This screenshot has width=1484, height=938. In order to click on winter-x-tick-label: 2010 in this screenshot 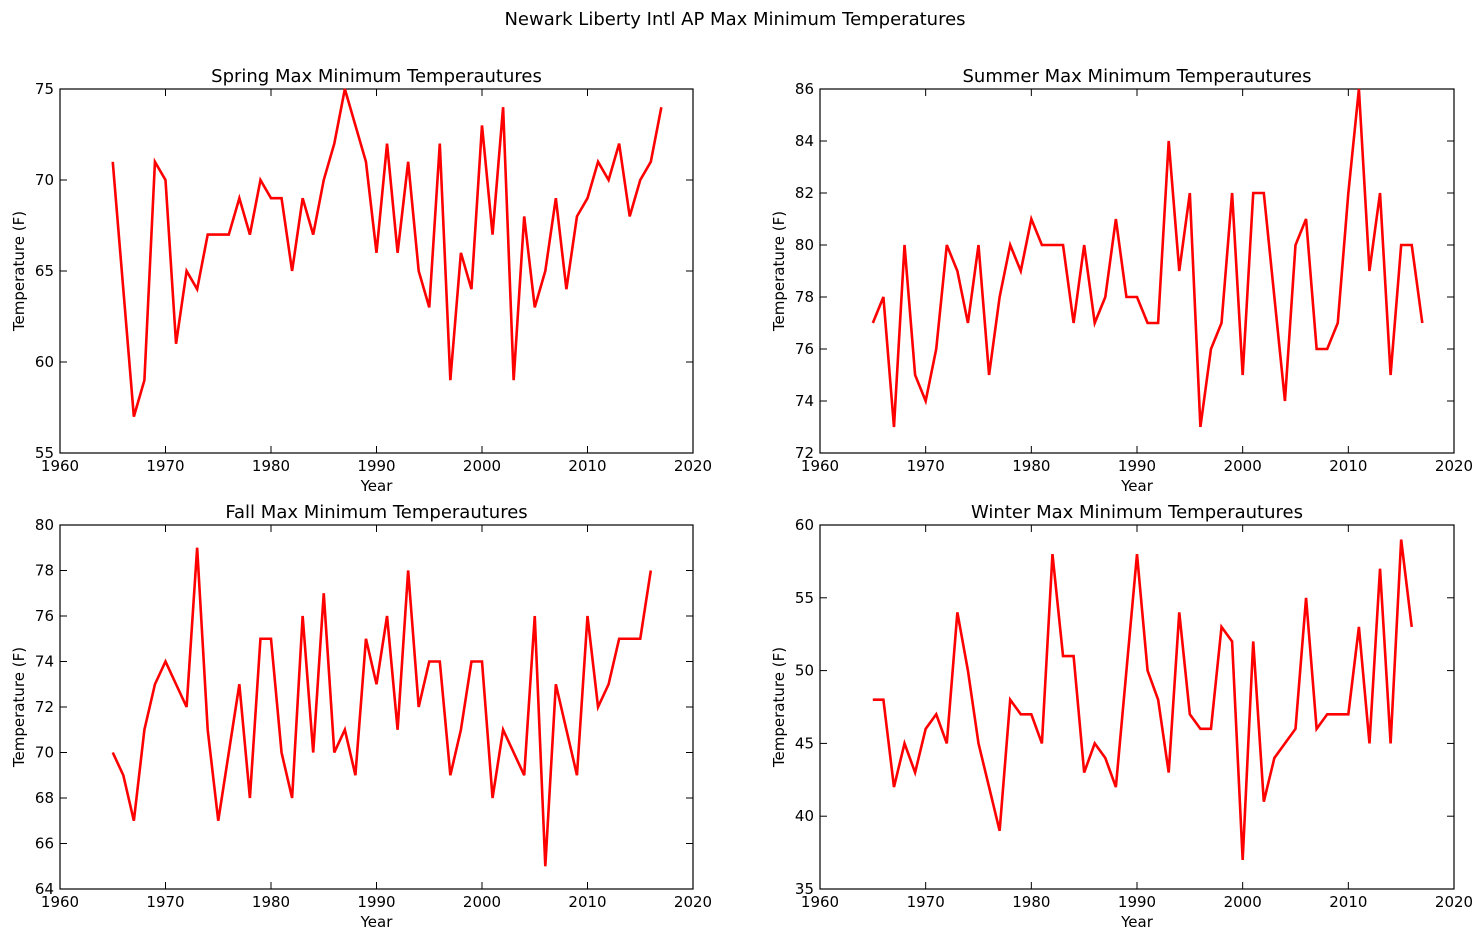, I will do `click(1348, 902)`.